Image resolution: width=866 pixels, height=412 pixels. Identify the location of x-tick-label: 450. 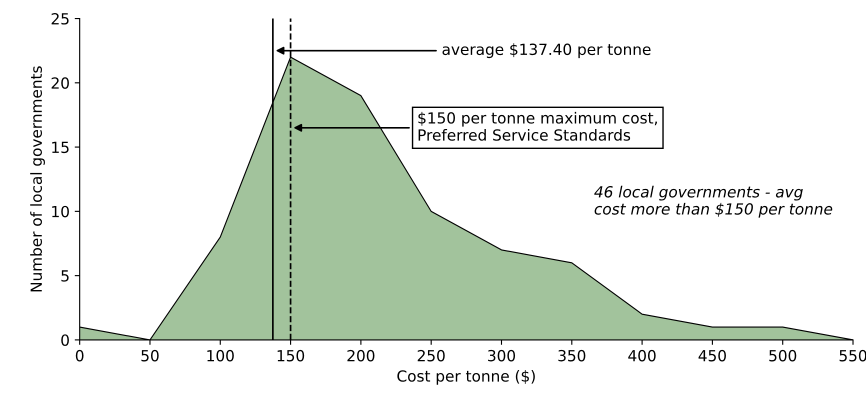
(712, 356).